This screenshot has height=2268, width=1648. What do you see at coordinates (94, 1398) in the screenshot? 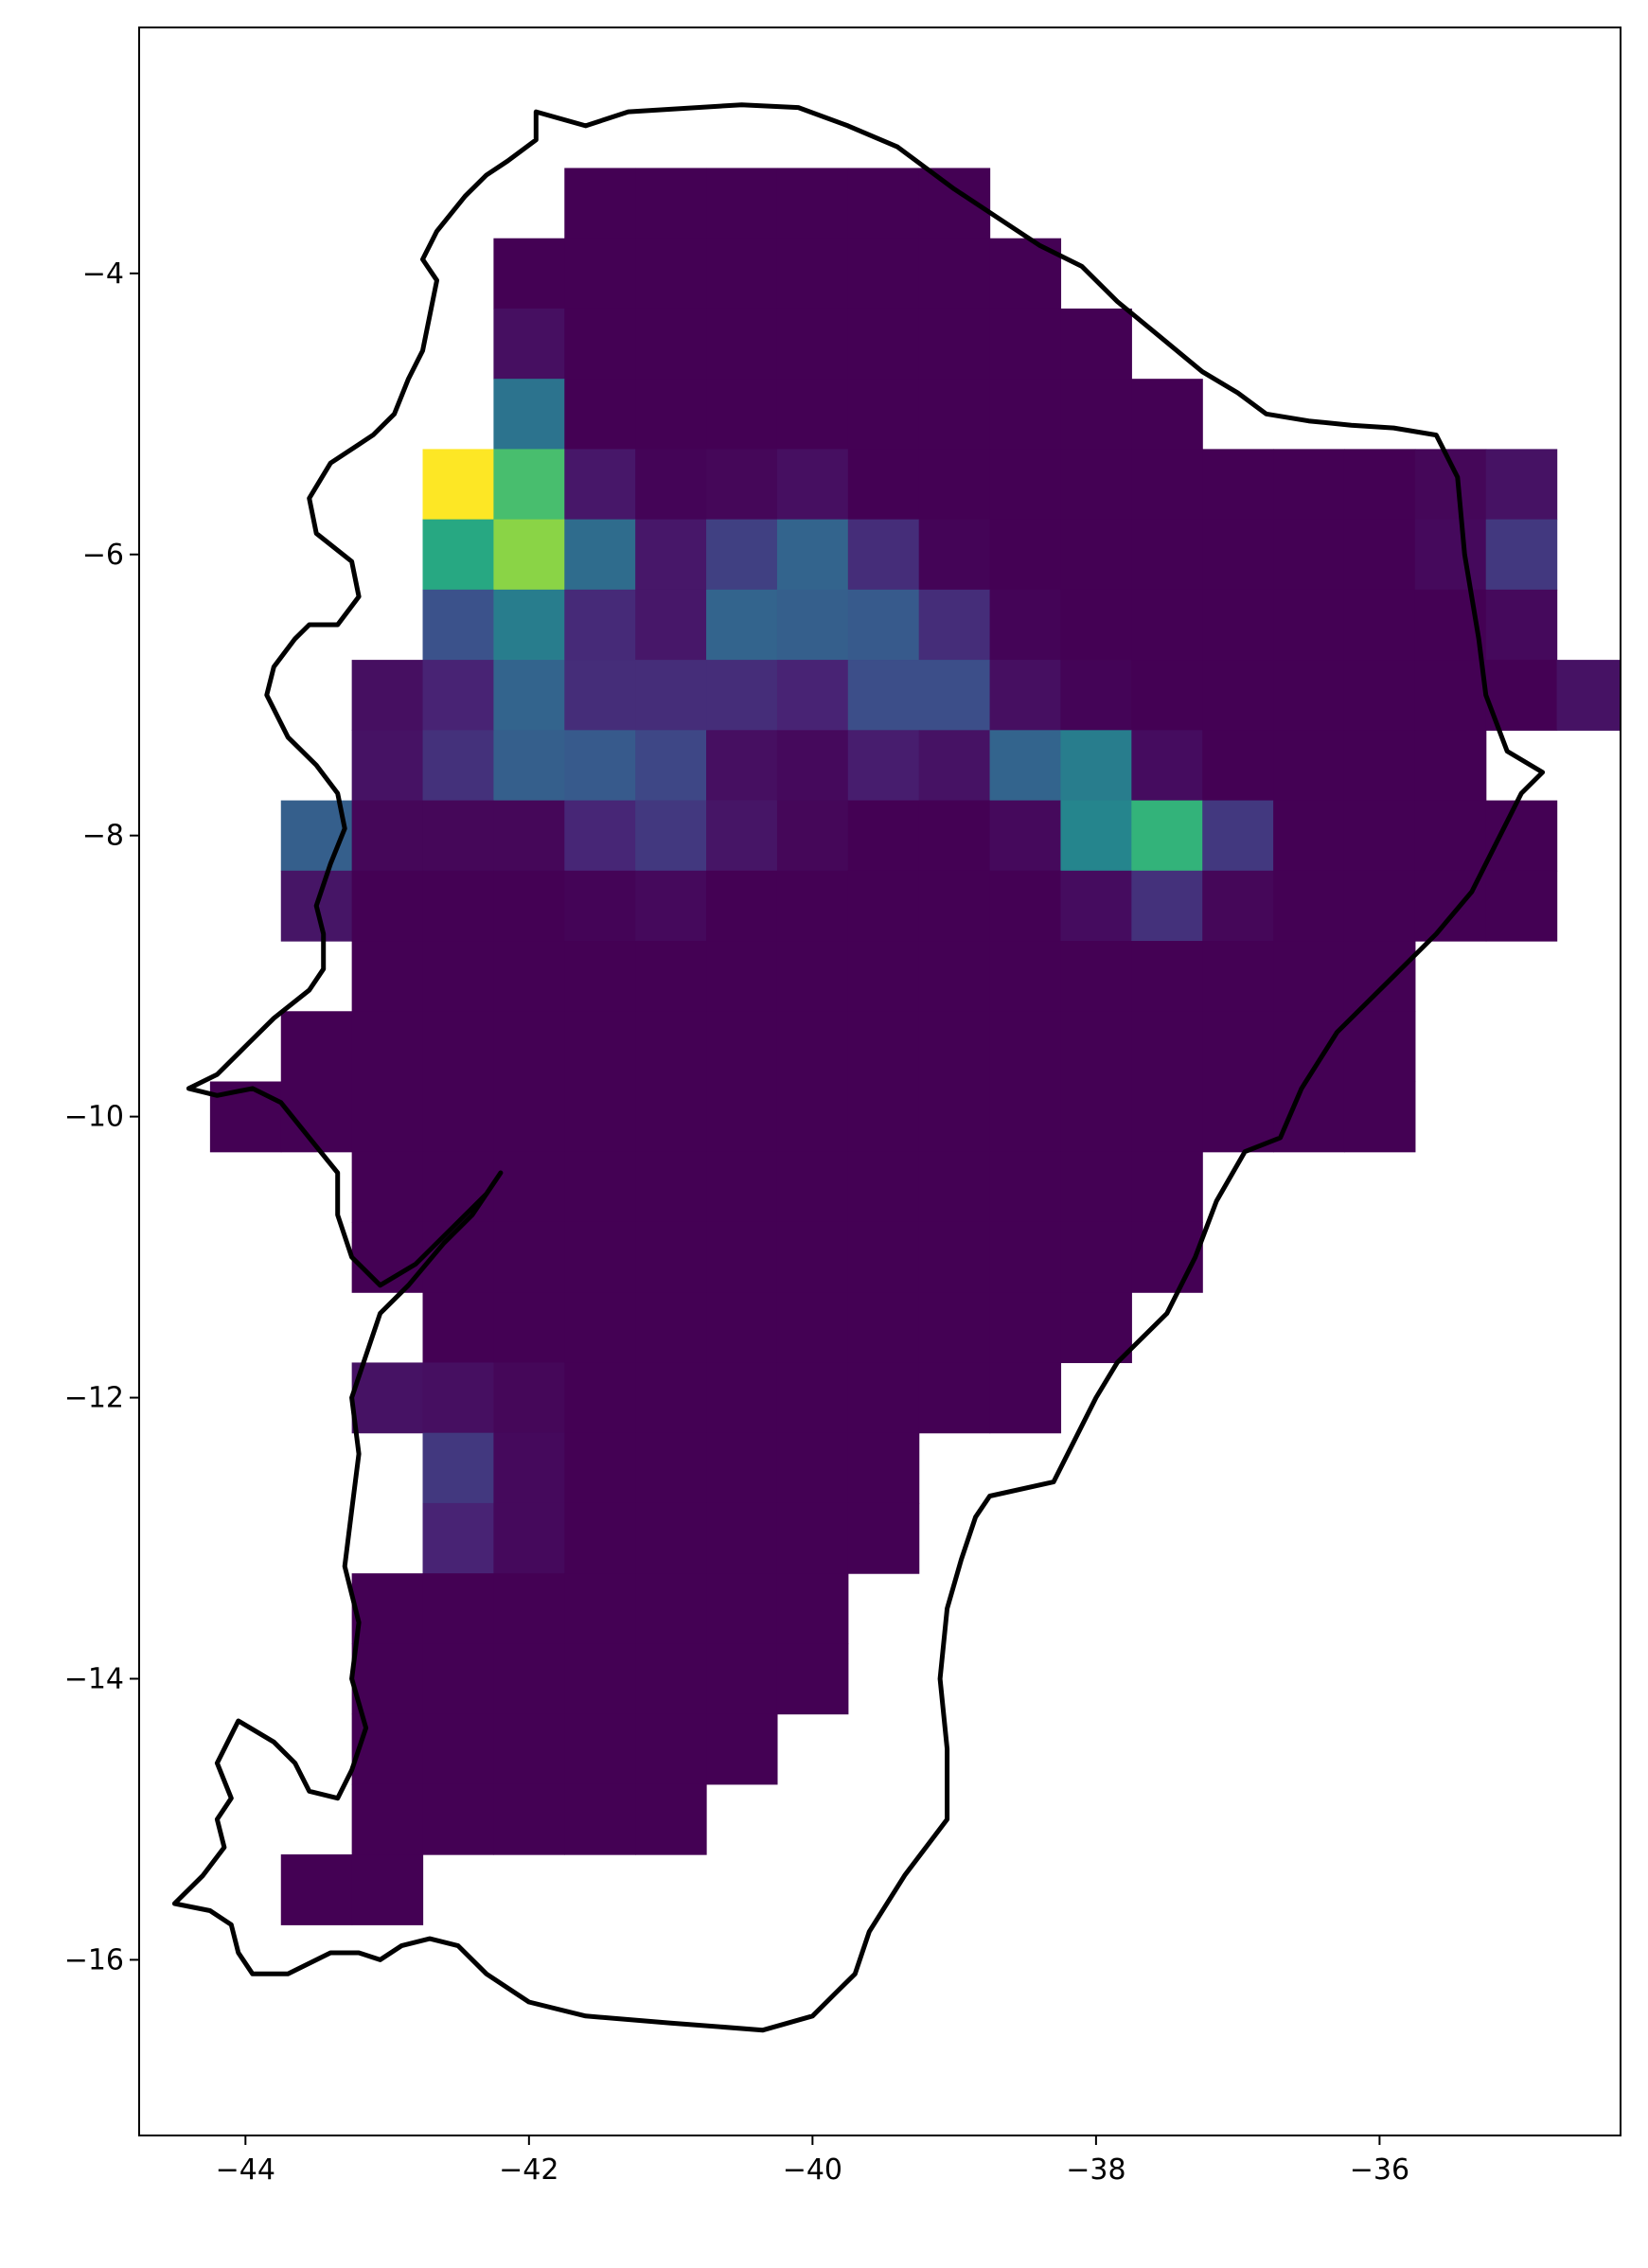
I see `y-tick-label: −12` at bounding box center [94, 1398].